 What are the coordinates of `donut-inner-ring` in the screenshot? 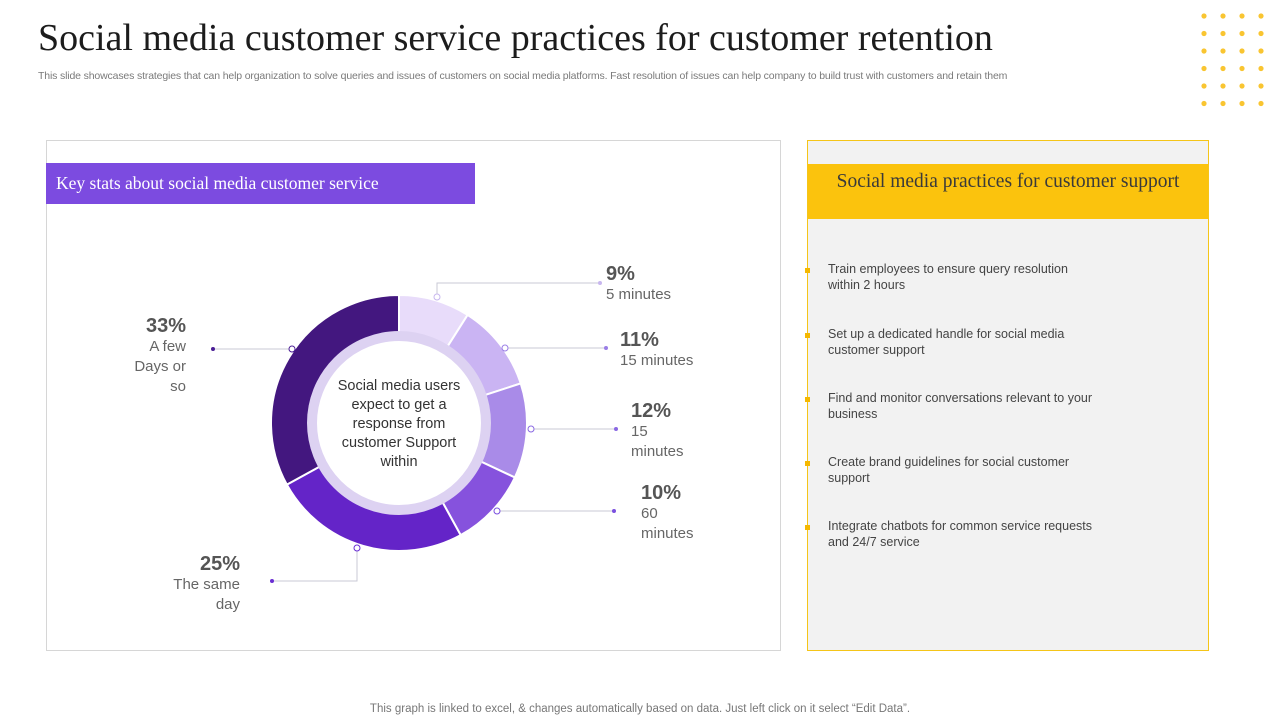 It's located at (399, 423).